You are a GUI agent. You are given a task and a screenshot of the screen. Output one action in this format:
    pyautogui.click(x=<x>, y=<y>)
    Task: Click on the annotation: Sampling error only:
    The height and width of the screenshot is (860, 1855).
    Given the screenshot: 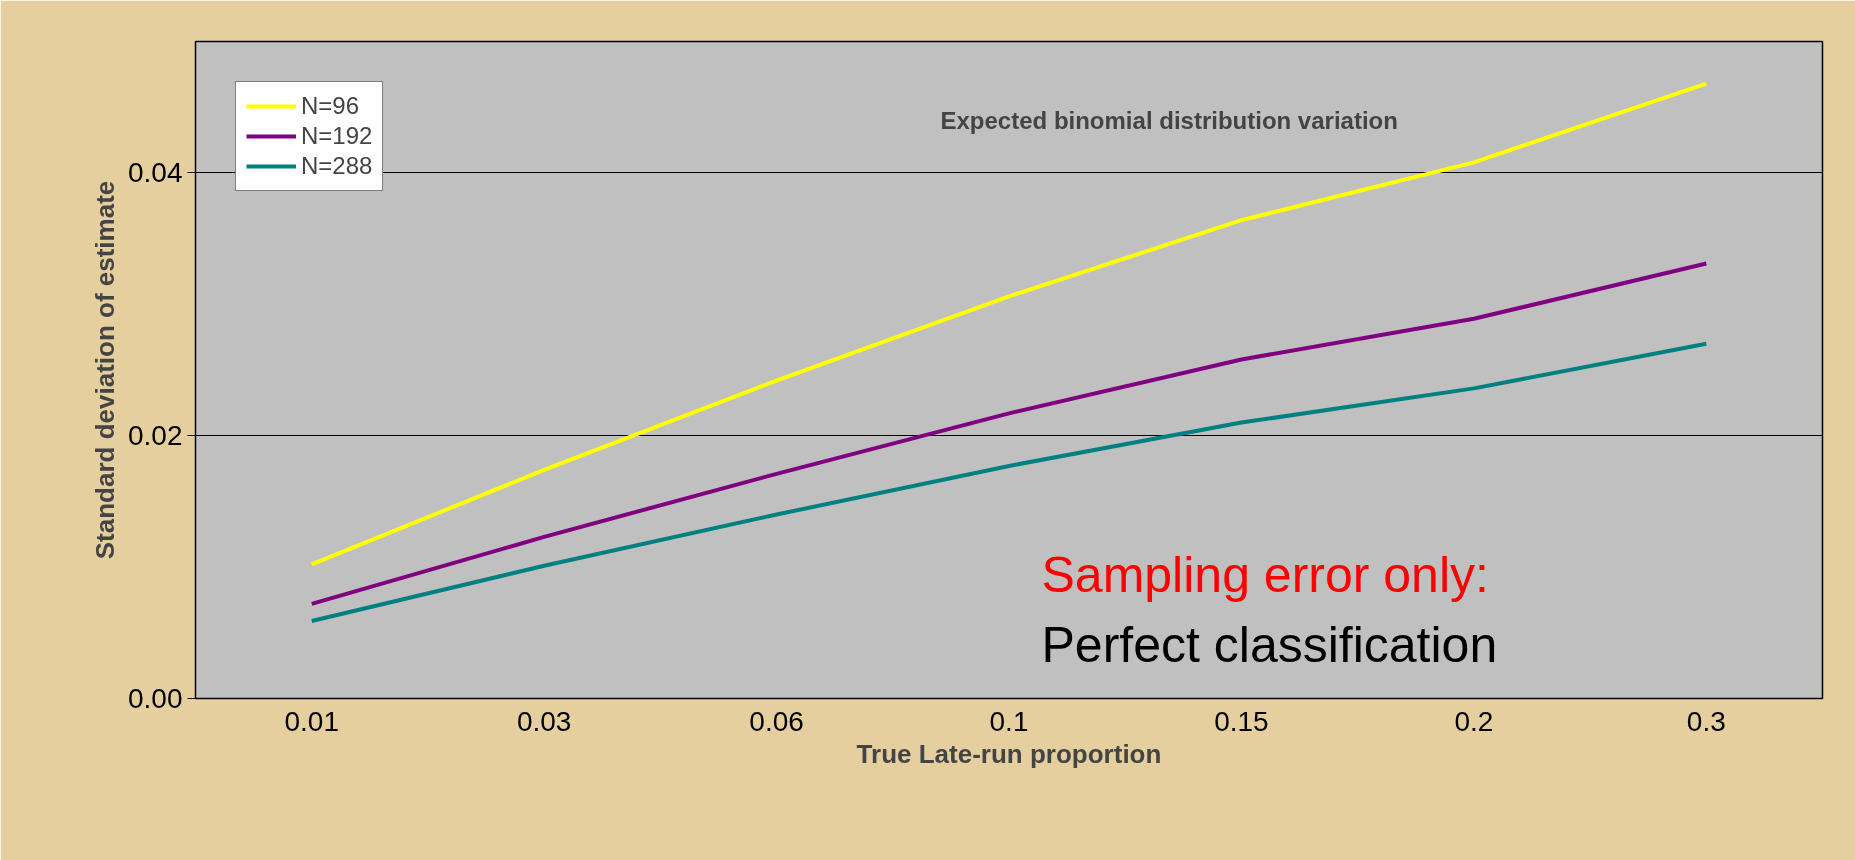 What is the action you would take?
    pyautogui.click(x=1265, y=574)
    